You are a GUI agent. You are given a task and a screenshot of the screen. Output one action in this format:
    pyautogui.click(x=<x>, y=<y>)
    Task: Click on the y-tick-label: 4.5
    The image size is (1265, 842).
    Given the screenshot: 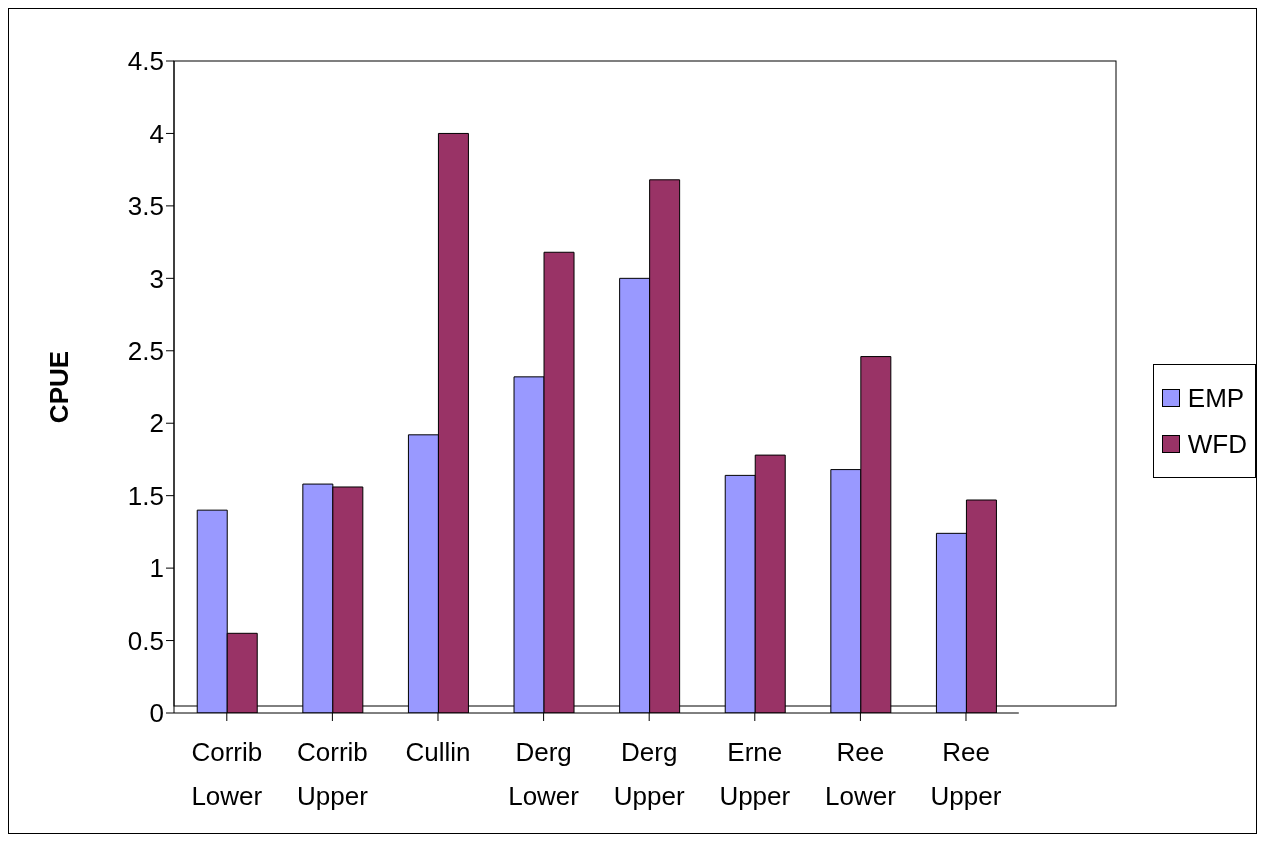 What is the action you would take?
    pyautogui.click(x=145, y=61)
    